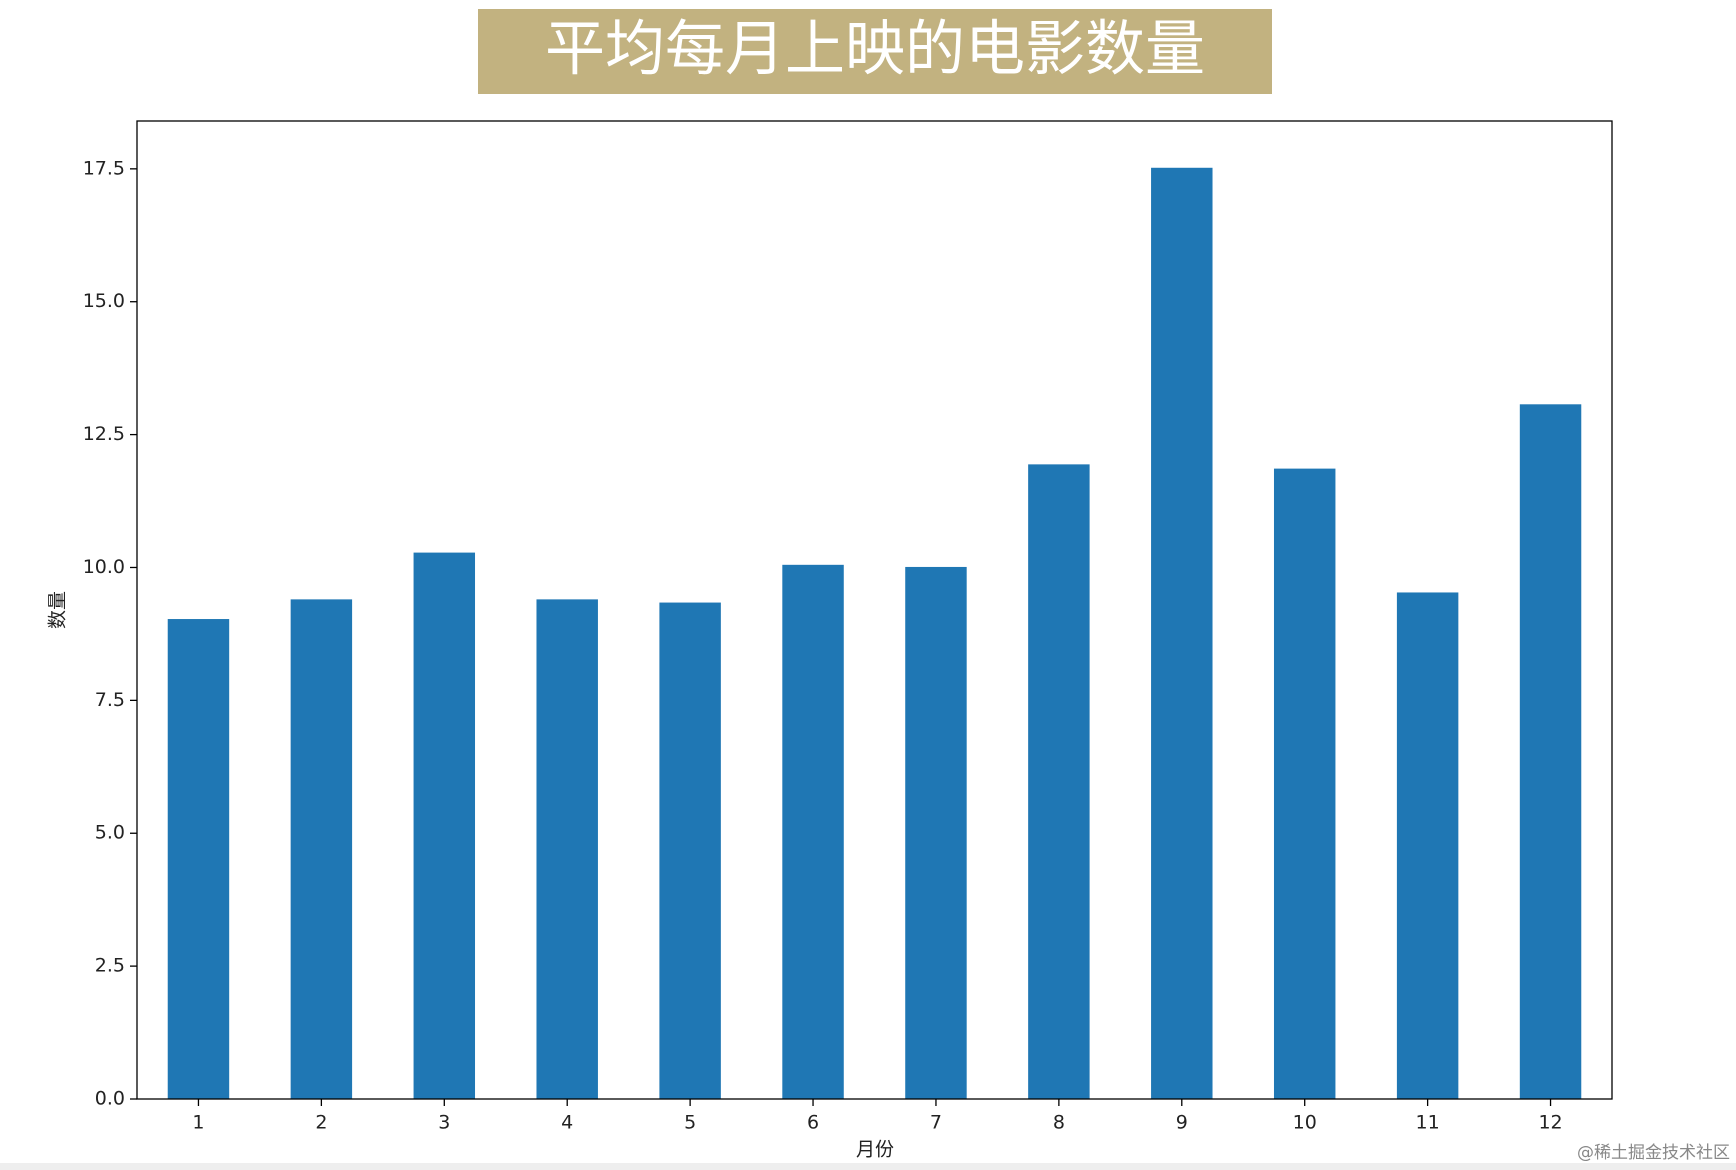 This screenshot has width=1736, height=1170. Describe the element at coordinates (110, 833) in the screenshot. I see `y-tick-label: 5.0` at that location.